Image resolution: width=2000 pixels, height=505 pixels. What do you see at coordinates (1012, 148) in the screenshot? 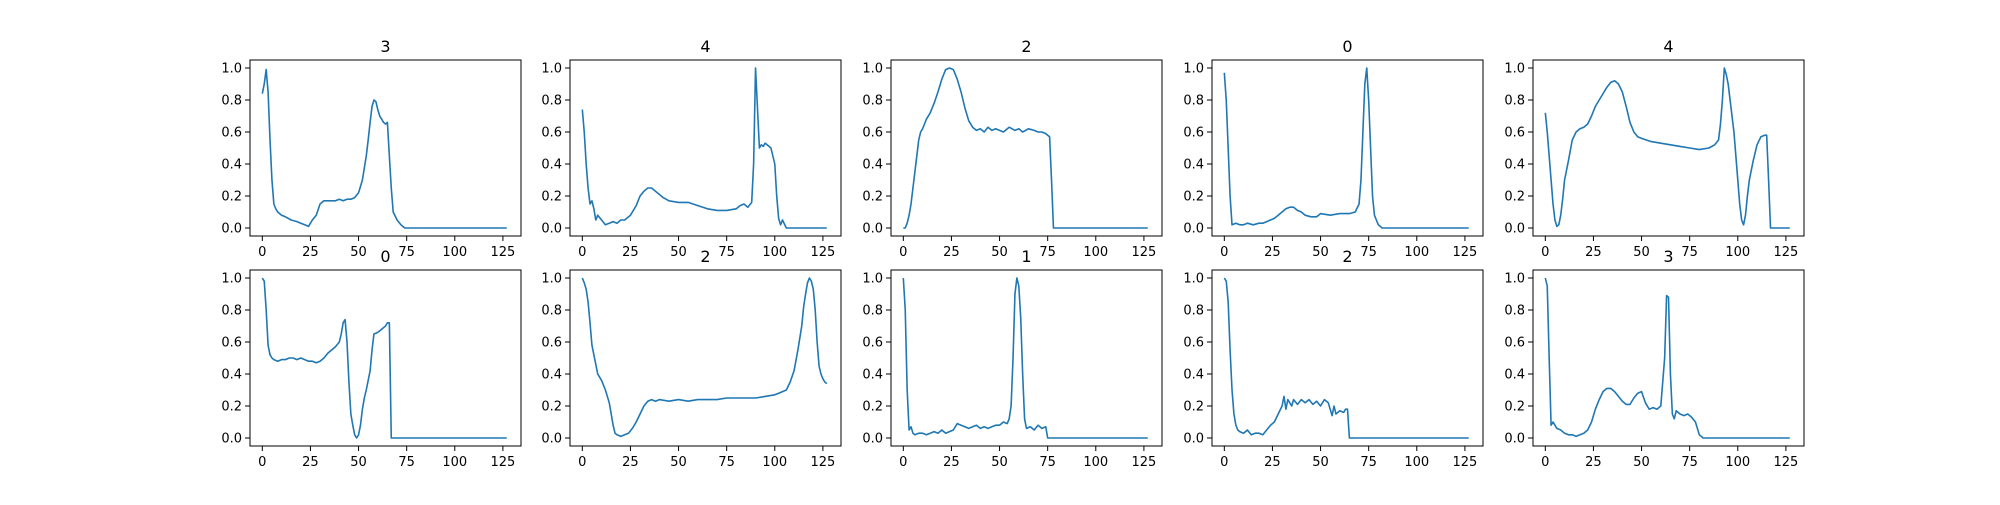
I see `subplot-2: 2 0 25 50 75 100 125 0.0 0.2 0.4 0.6 0.8 1.0` at bounding box center [1012, 148].